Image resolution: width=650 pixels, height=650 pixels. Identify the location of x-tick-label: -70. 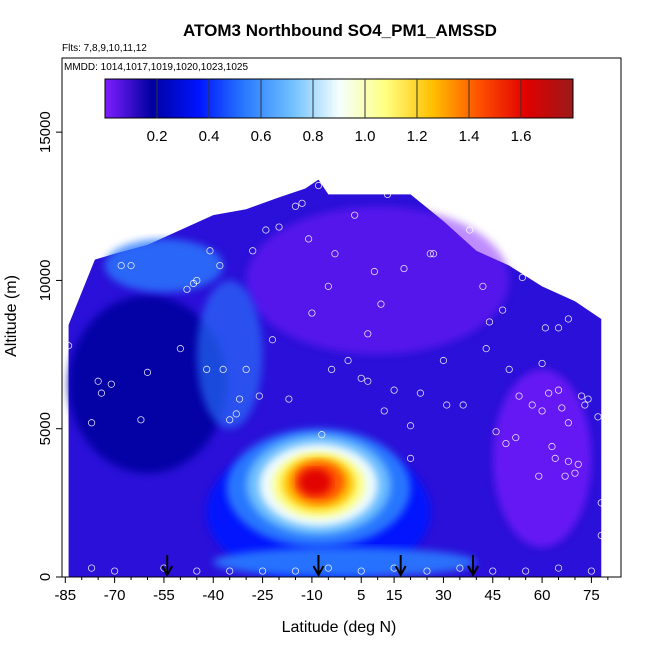
(115, 595).